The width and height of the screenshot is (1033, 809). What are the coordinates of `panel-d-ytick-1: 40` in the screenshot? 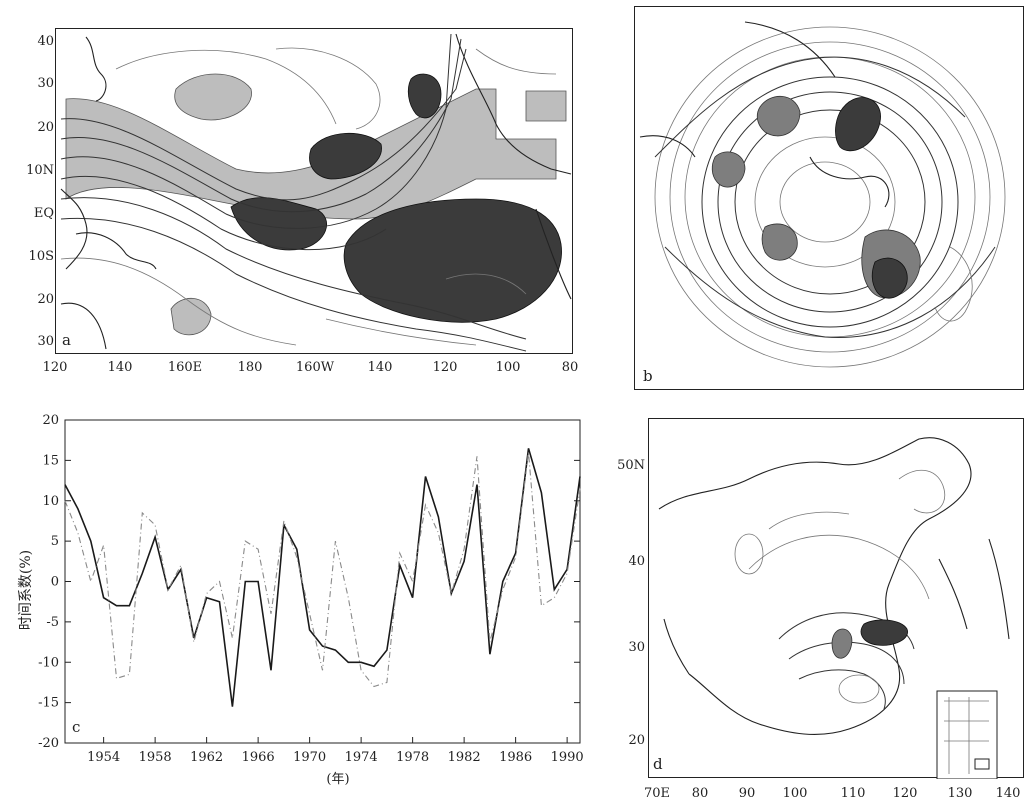 It's located at (636, 561).